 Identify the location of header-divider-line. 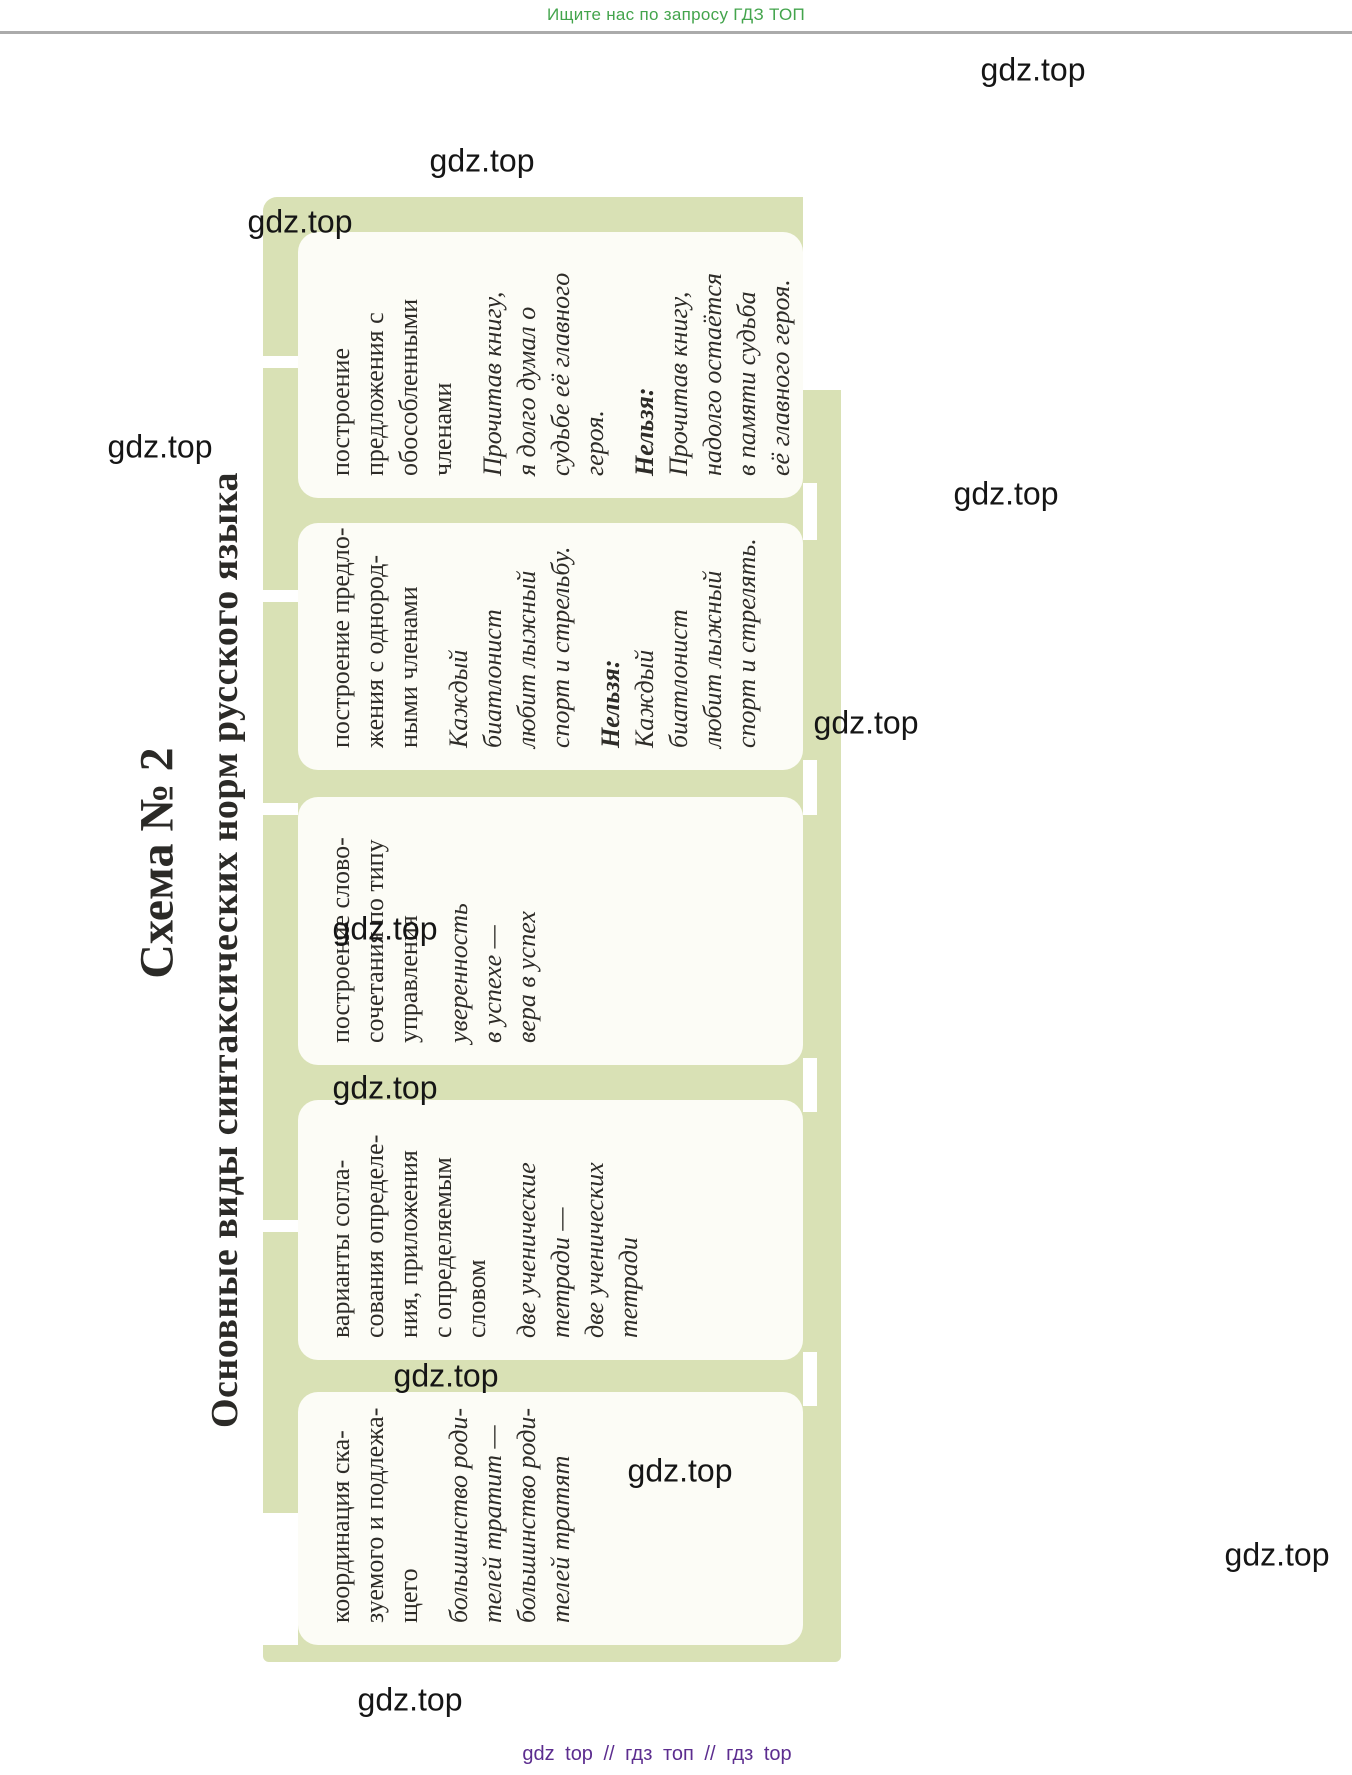
(676, 32).